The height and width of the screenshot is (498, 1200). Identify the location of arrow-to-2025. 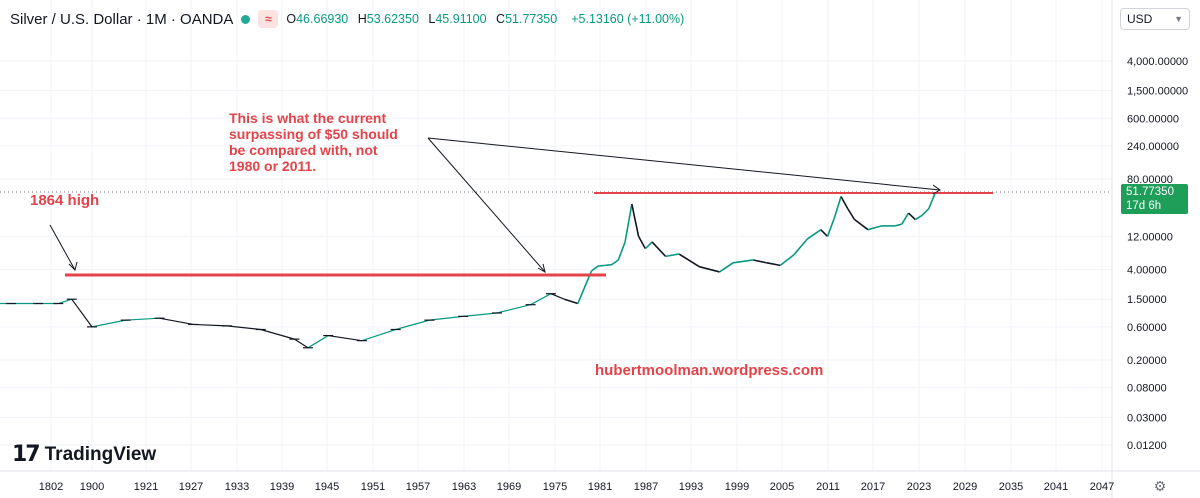
(684, 164).